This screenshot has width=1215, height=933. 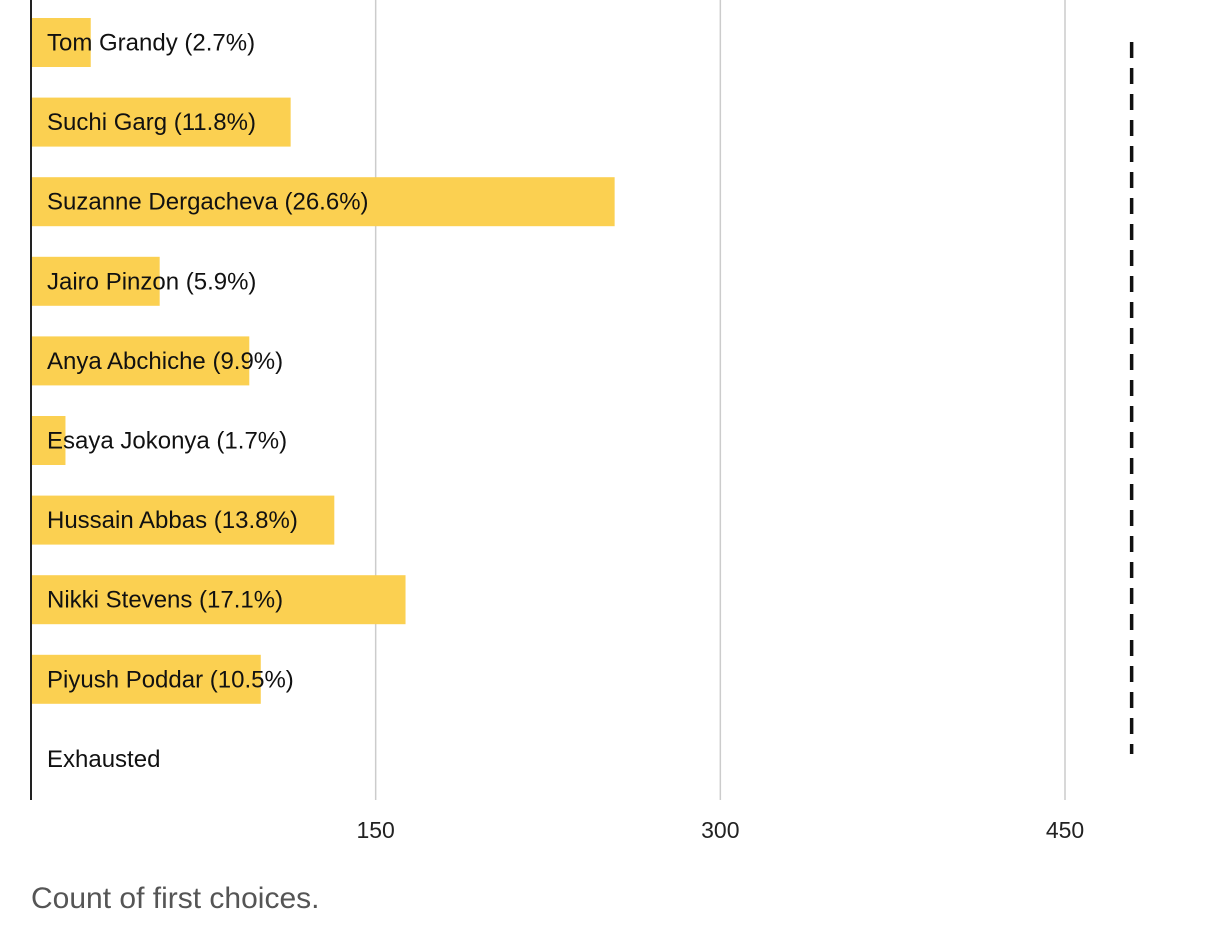 I want to click on bar-label: Exhausted, so click(x=103, y=759).